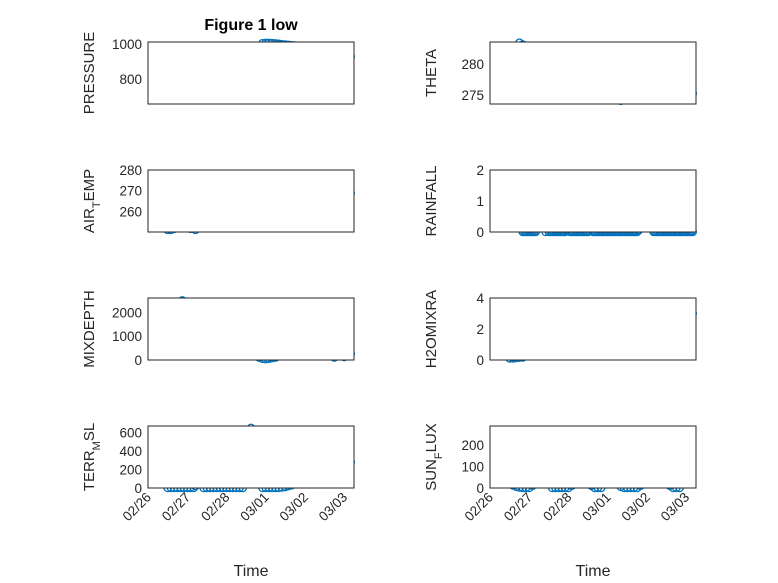 Image resolution: width=778 pixels, height=583 pixels. What do you see at coordinates (127, 312) in the screenshot?
I see `y-tick-label: 2000` at bounding box center [127, 312].